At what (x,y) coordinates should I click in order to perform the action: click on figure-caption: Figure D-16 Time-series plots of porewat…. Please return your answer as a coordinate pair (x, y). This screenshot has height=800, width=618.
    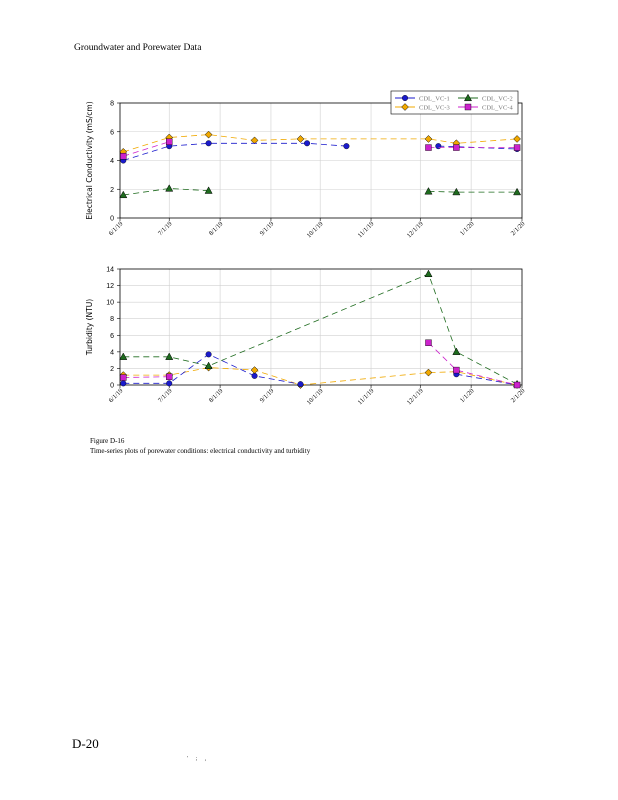
    Looking at the image, I should click on (200, 446).